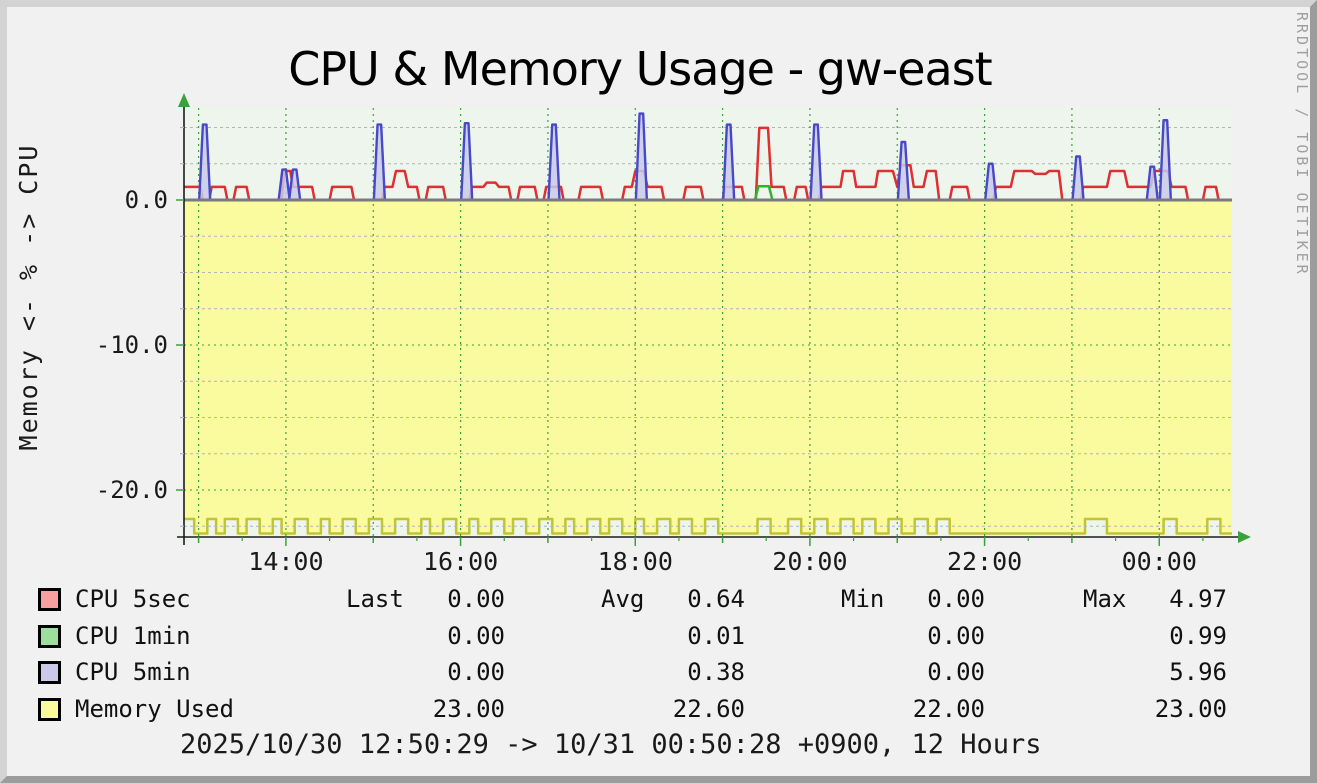 The image size is (1317, 783). I want to click on x-tick-label: 14:00, so click(285, 561).